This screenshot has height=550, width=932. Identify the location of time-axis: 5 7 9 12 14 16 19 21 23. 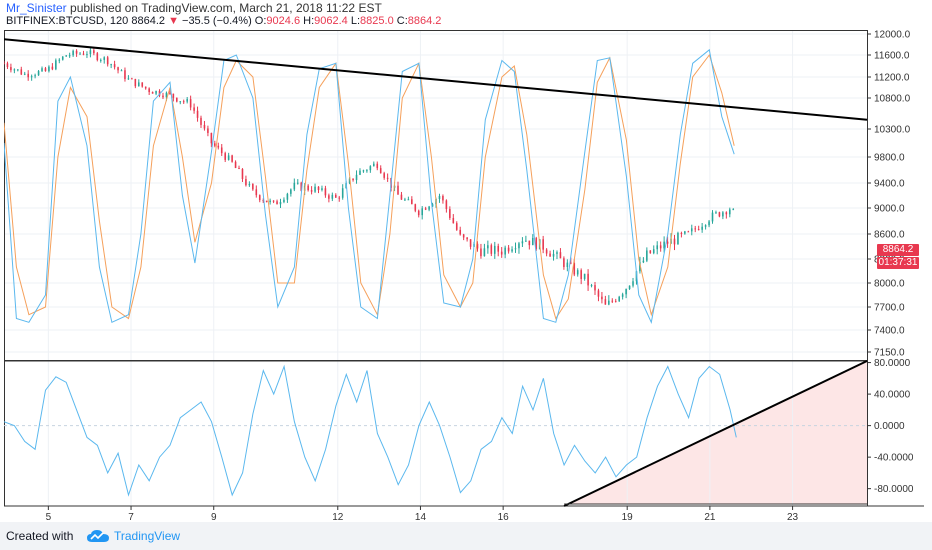
(422, 513).